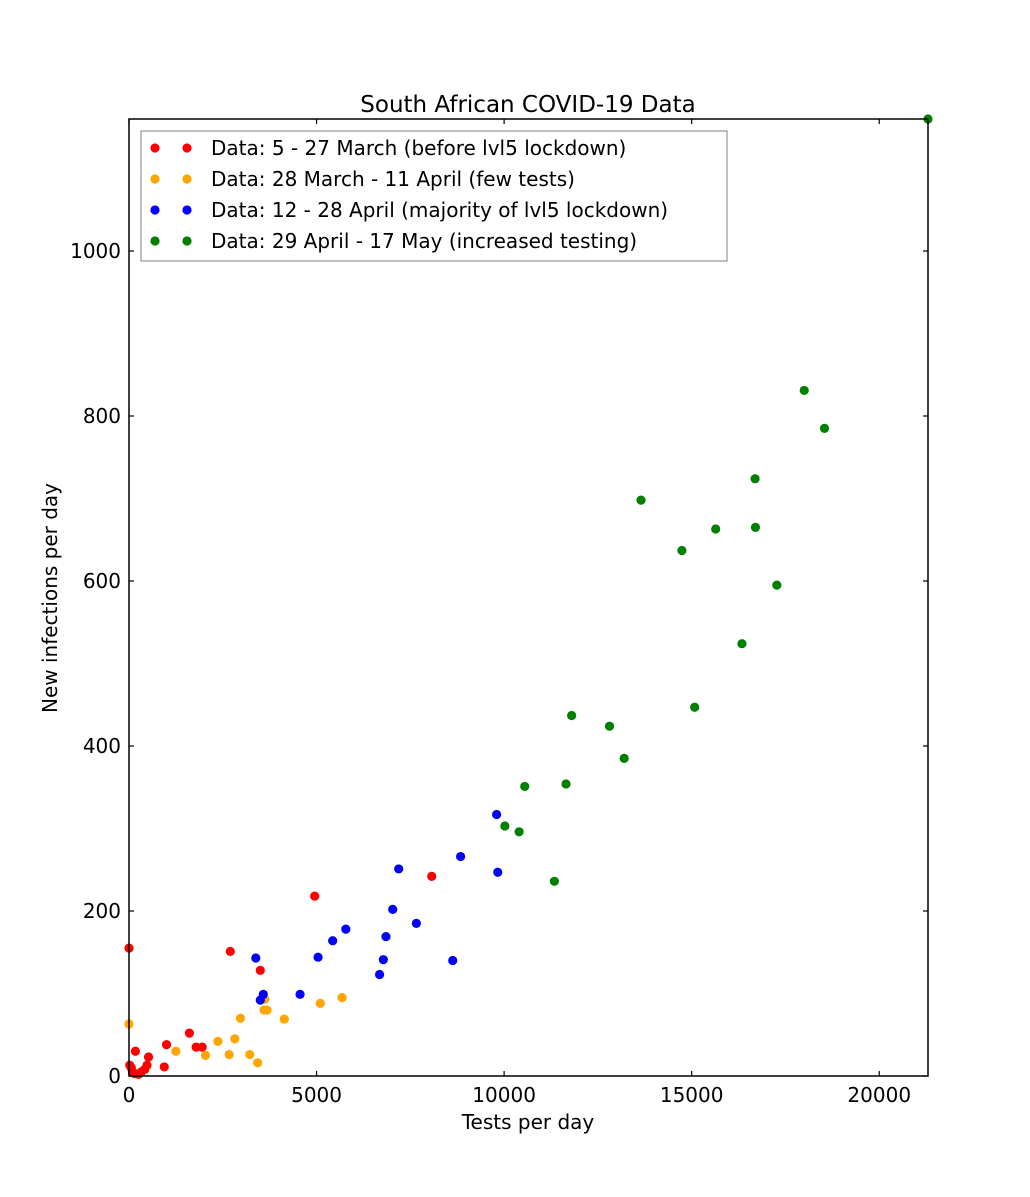 Image resolution: width=1030 pixels, height=1197 pixels. What do you see at coordinates (879, 1095) in the screenshot?
I see `x-tick-label: 20000` at bounding box center [879, 1095].